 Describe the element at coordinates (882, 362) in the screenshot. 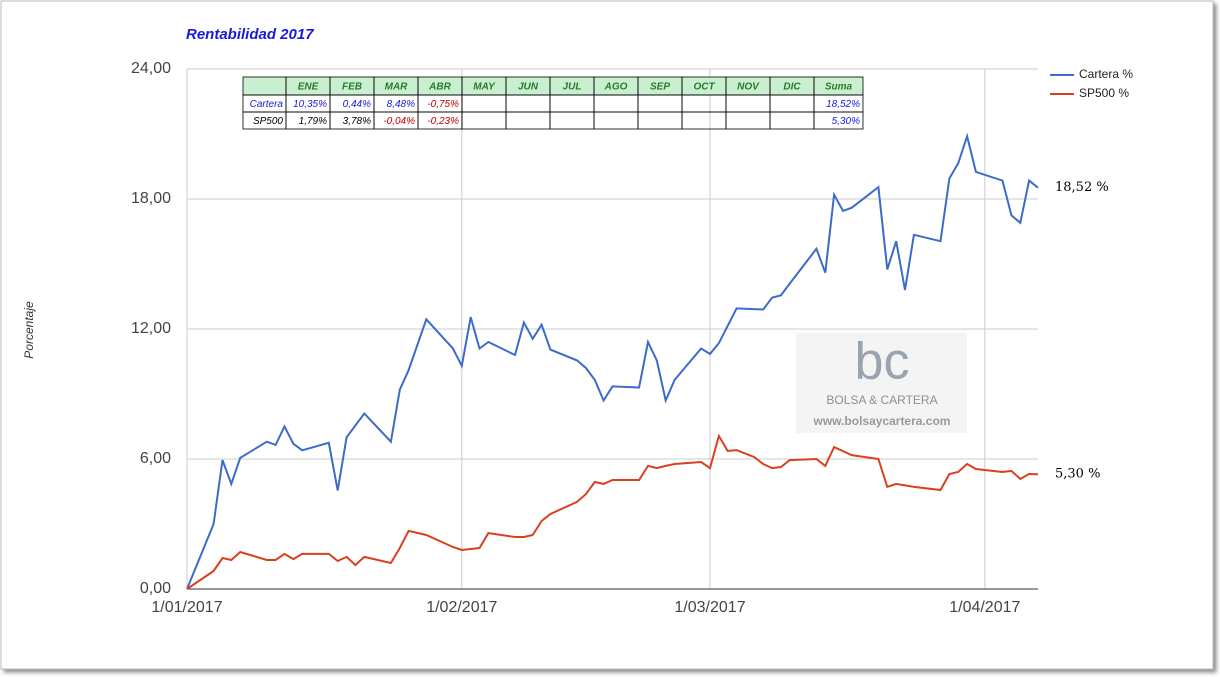

I see `watermark-logo: bc` at that location.